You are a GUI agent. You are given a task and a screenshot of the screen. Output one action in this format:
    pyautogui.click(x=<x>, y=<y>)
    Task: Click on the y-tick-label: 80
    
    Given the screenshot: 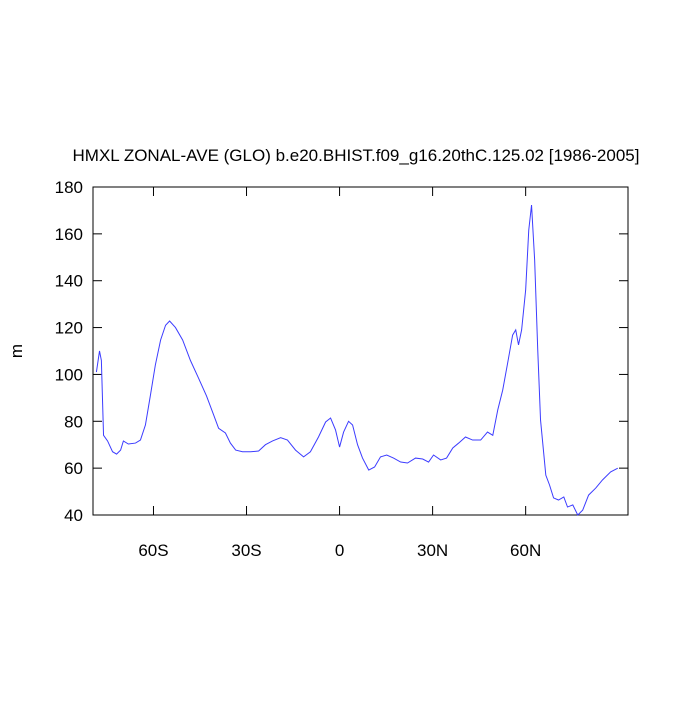 What is the action you would take?
    pyautogui.click(x=73, y=421)
    